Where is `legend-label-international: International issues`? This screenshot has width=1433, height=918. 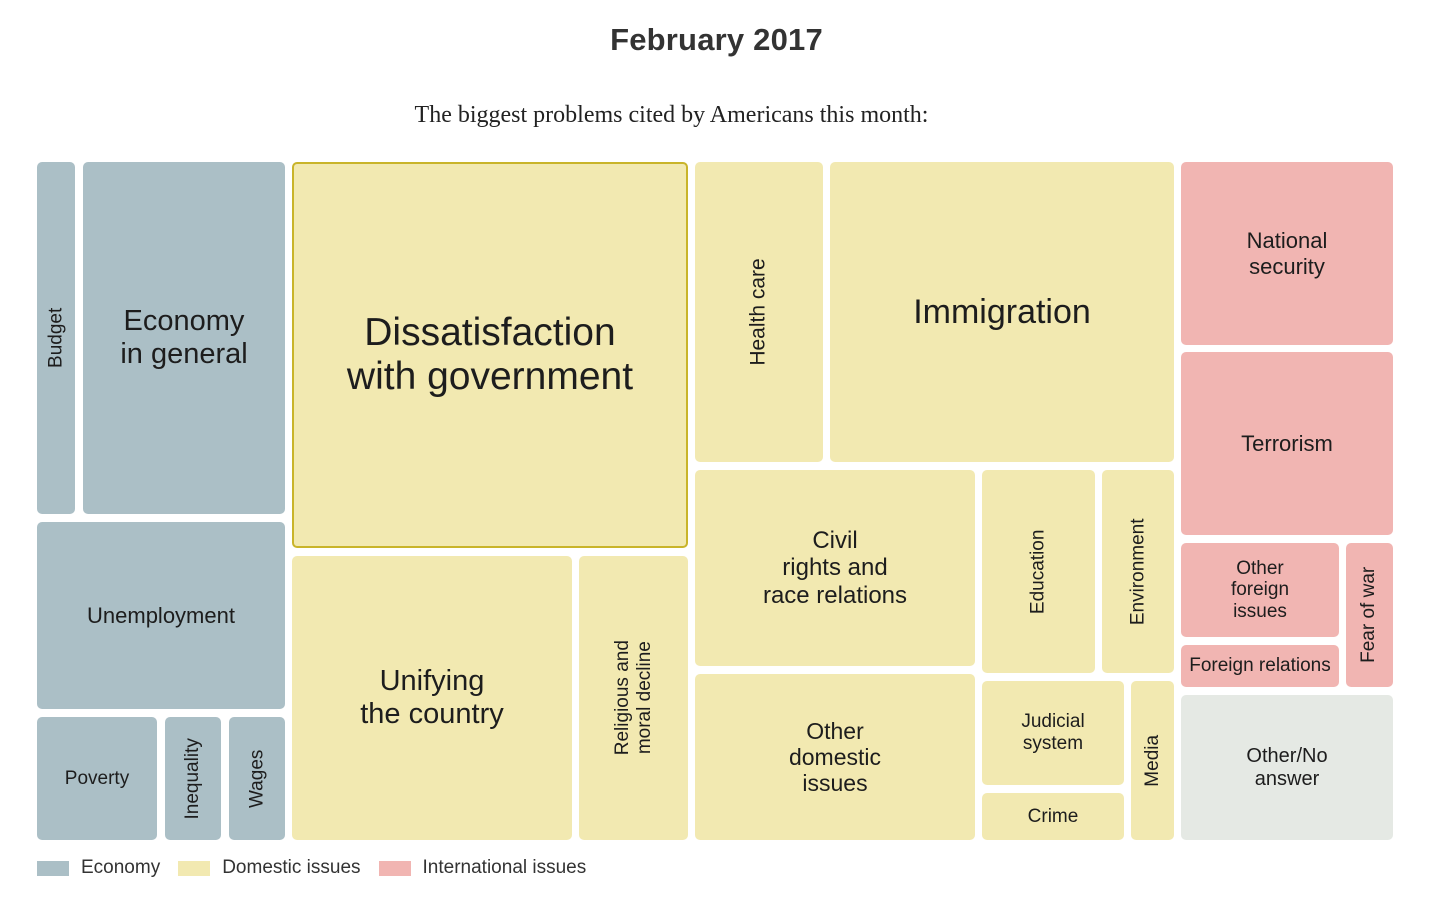 legend-label-international: International issues is located at coordinates (504, 867).